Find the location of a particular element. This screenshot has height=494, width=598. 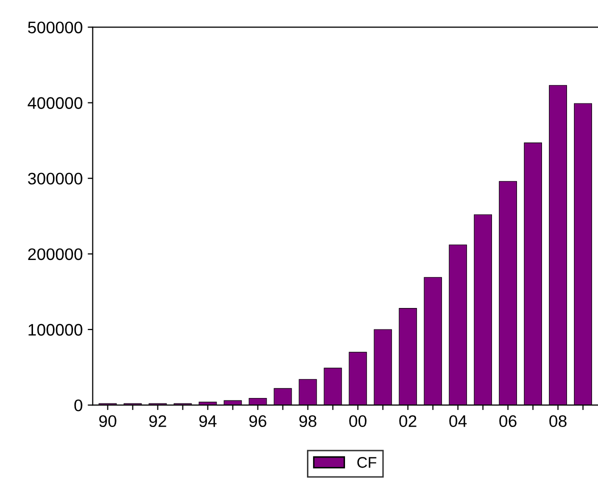

x-tick-label: 96 is located at coordinates (257, 421).